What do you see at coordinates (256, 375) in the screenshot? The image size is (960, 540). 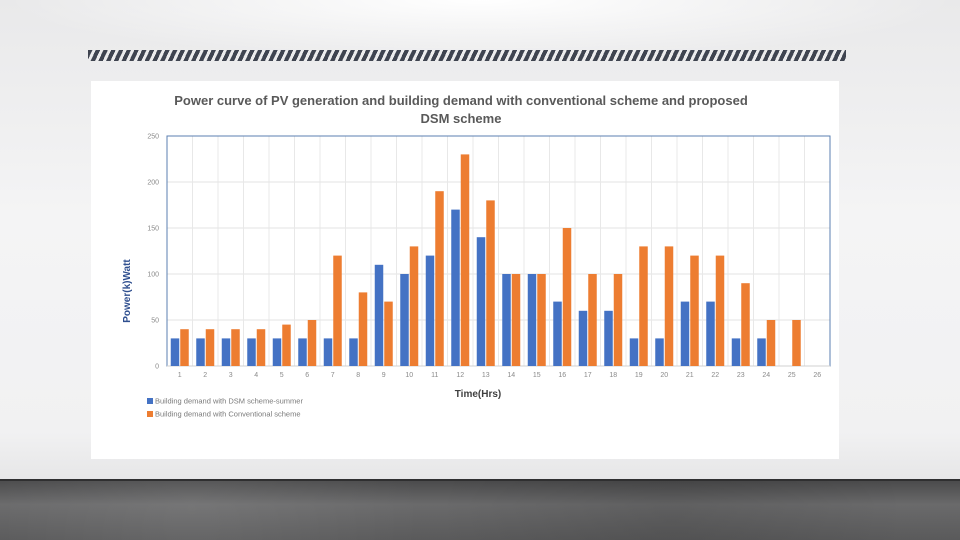 I see `x-tick-label: 4` at bounding box center [256, 375].